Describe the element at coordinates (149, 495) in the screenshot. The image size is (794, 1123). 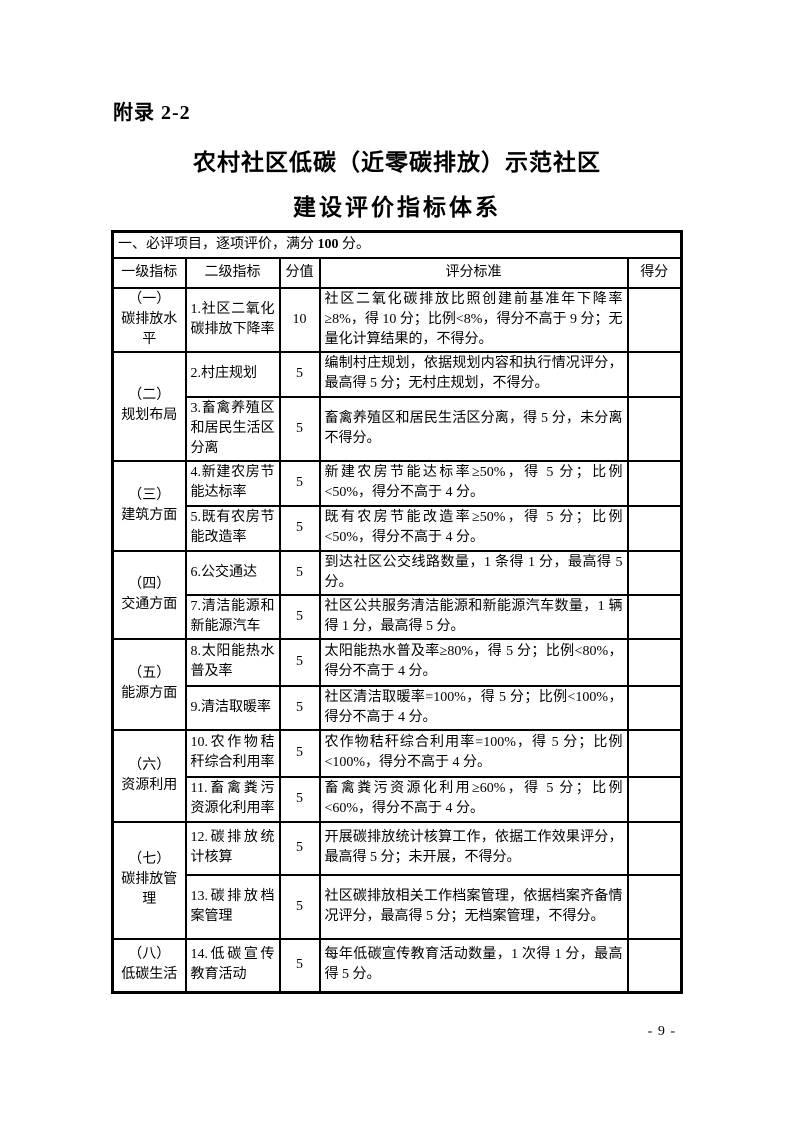
I see `level1-num: （三）` at that location.